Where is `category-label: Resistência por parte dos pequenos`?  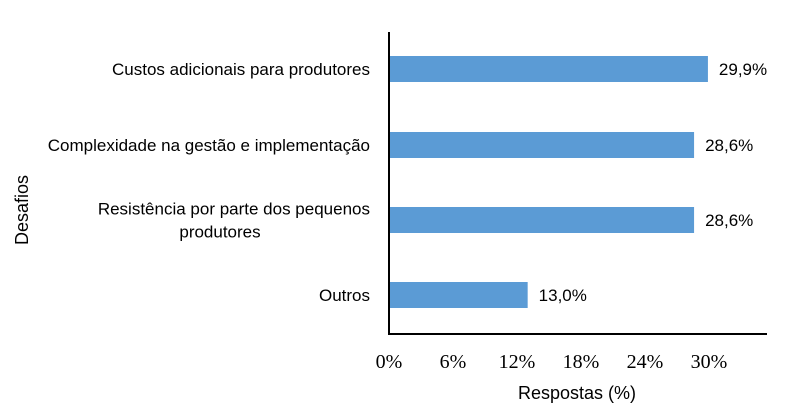 category-label: Resistência por parte dos pequenos is located at coordinates (234, 209).